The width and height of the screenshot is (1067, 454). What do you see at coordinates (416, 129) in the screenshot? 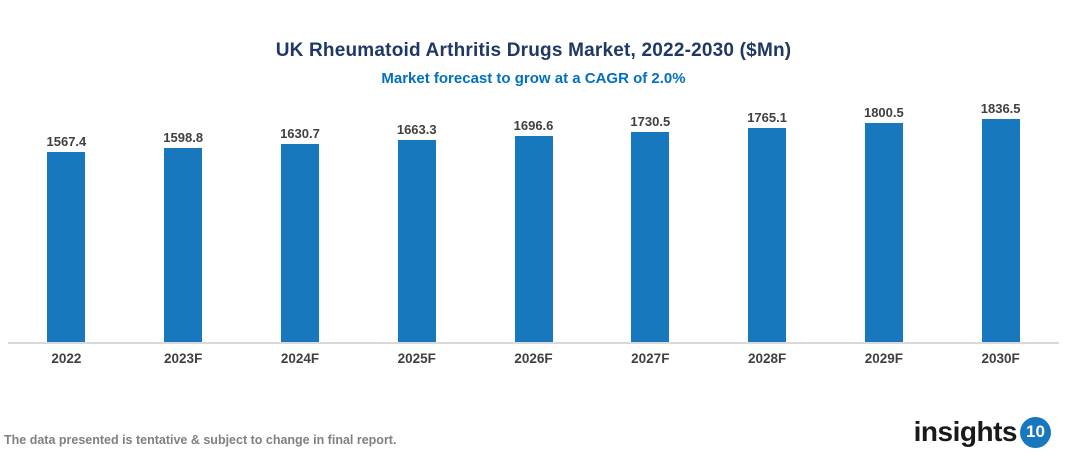
I see `bar-value-label: 1663.3` at bounding box center [416, 129].